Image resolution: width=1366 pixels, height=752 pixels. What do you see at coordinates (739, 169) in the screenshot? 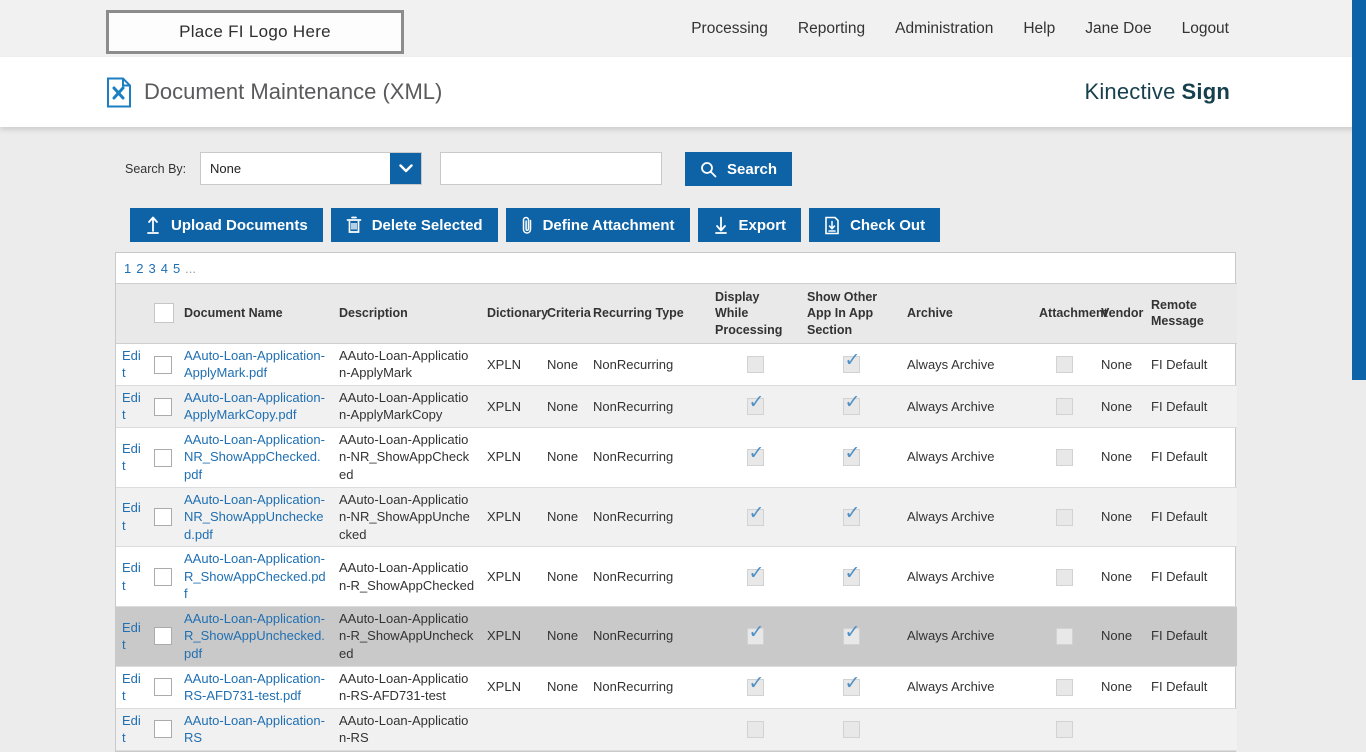
I see `search-button: Search` at bounding box center [739, 169].